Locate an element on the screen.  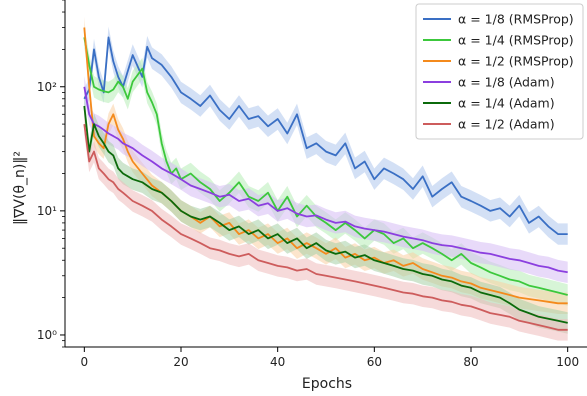
y-tick-label: 10² is located at coordinates (47, 87).